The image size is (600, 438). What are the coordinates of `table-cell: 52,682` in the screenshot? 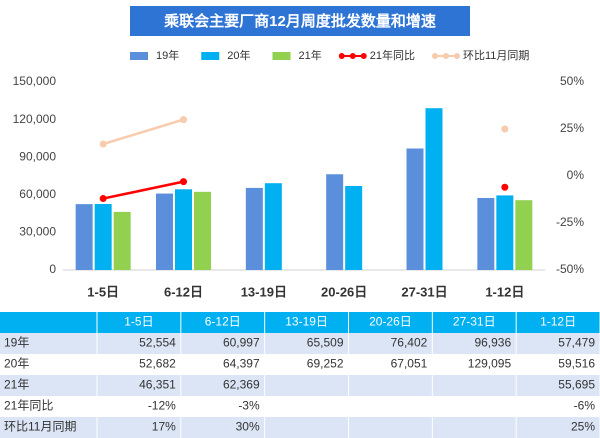 It's located at (157, 364).